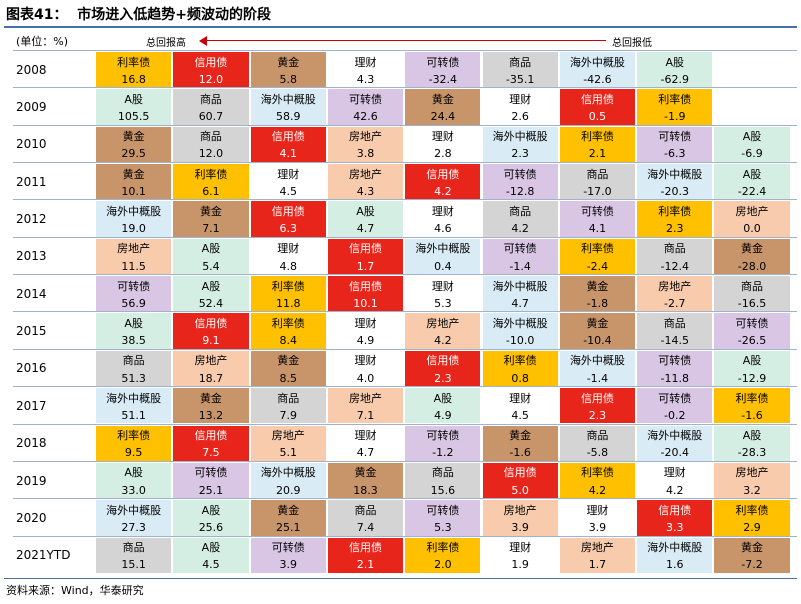 The image size is (801, 604). I want to click on cell: 理财 4.6, so click(443, 219).